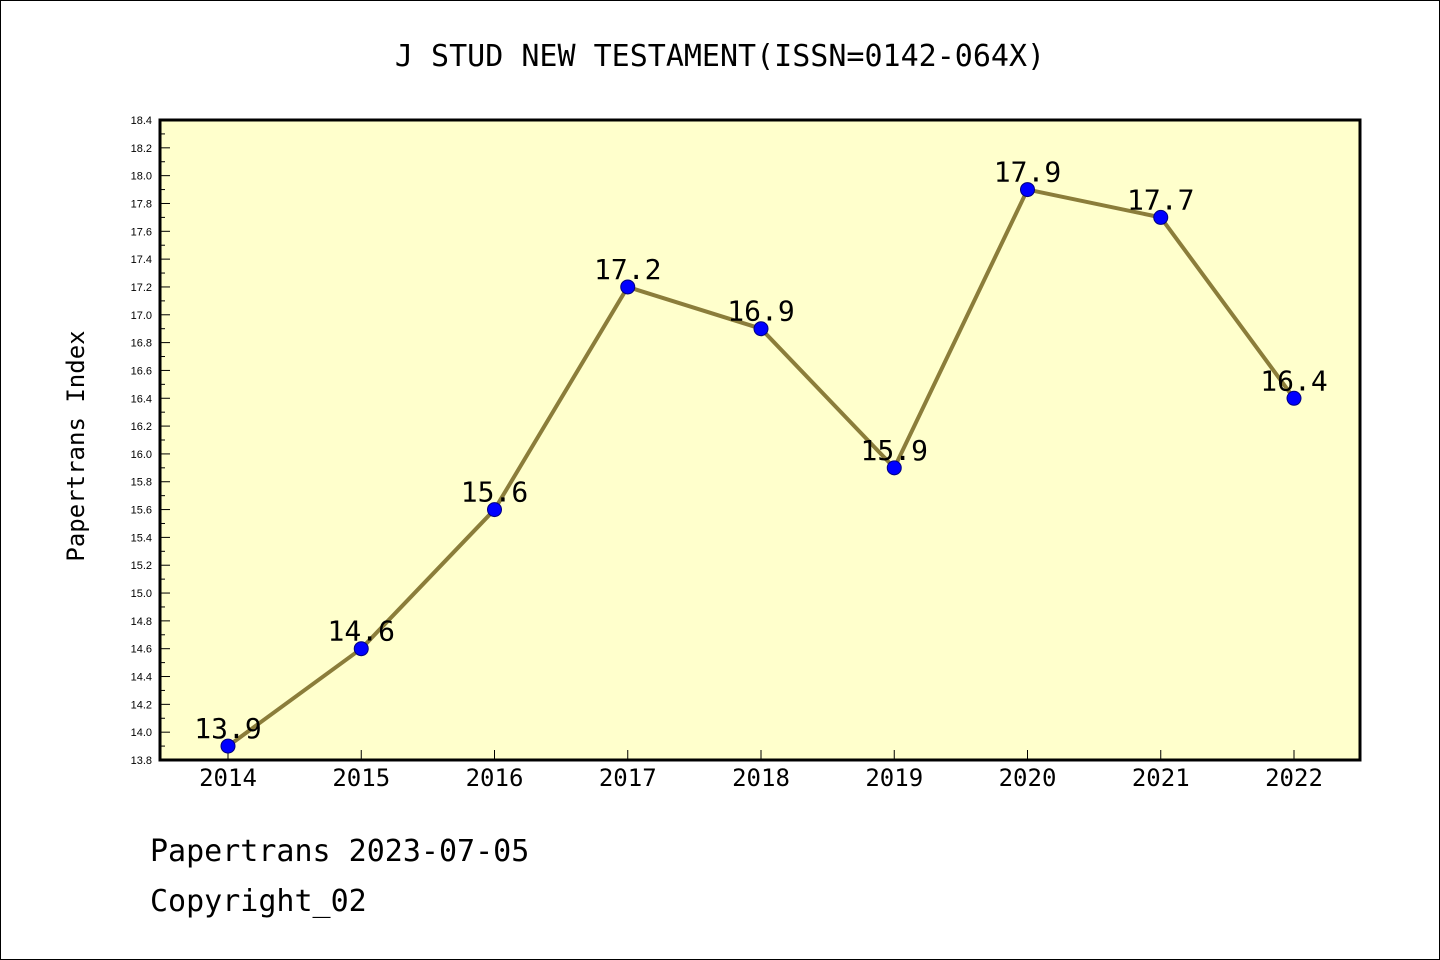 The image size is (1440, 960). Describe the element at coordinates (141, 511) in the screenshot. I see `y-tick-label: 15.6` at that location.